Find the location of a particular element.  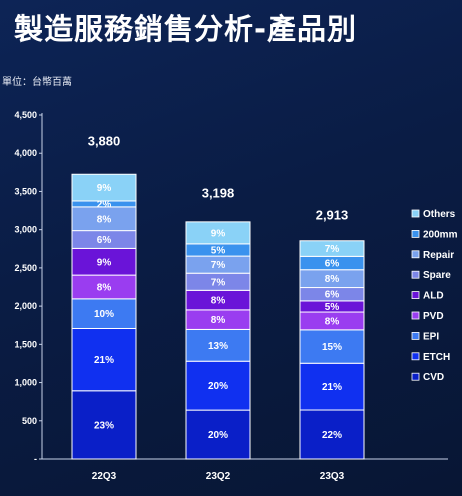

y-tick-label: - is located at coordinates (35, 459).